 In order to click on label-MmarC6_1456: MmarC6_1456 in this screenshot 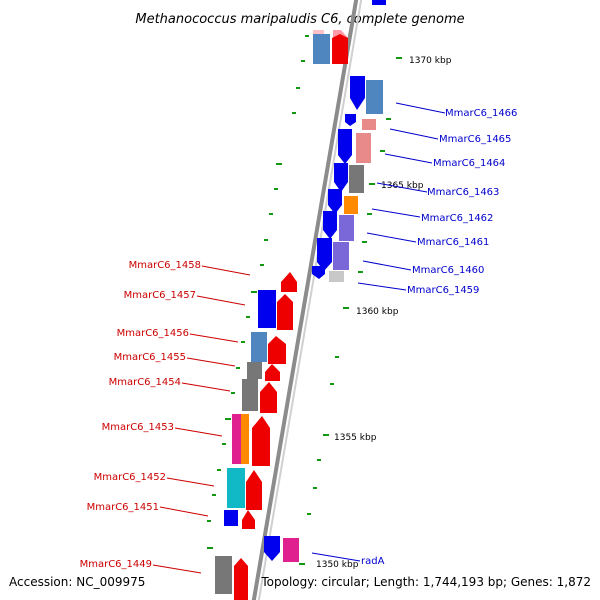, I will do `click(153, 333)`.